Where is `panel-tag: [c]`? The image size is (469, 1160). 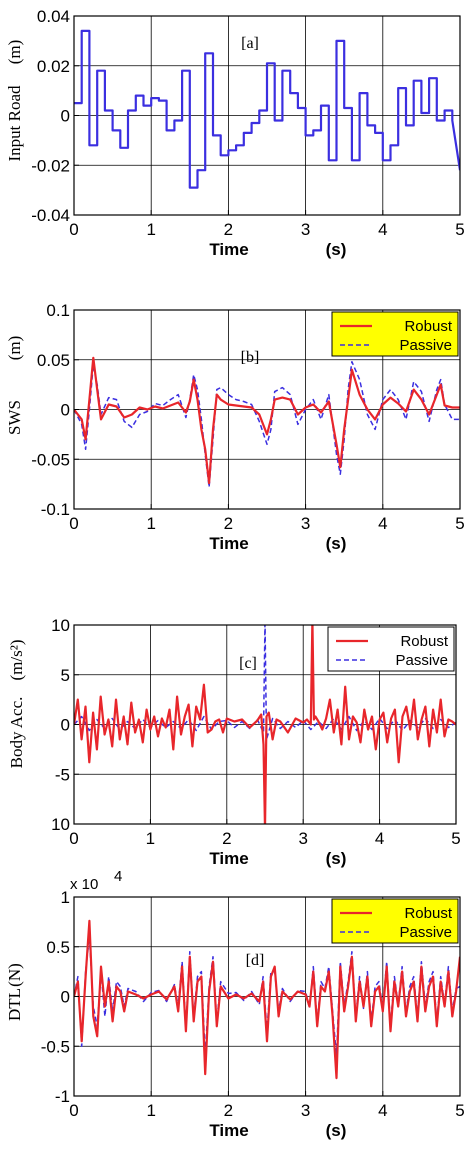
panel-tag: [c] is located at coordinates (248, 663).